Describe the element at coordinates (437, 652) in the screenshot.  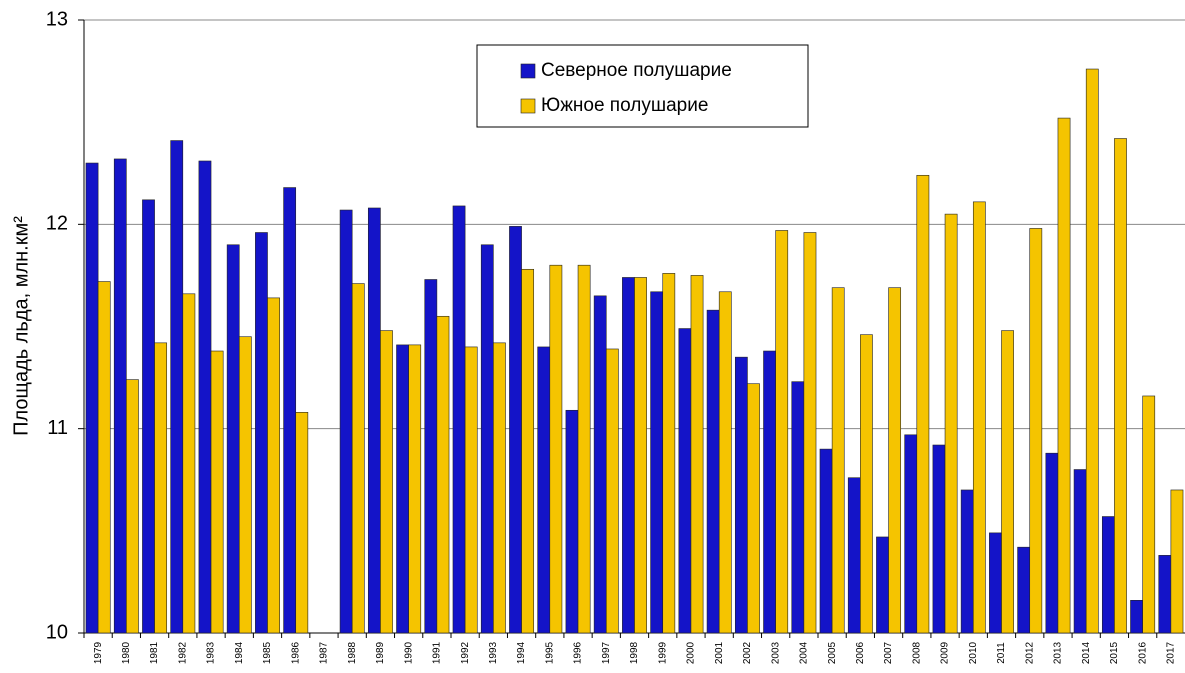
I see `x-tick-label: 1991` at that location.